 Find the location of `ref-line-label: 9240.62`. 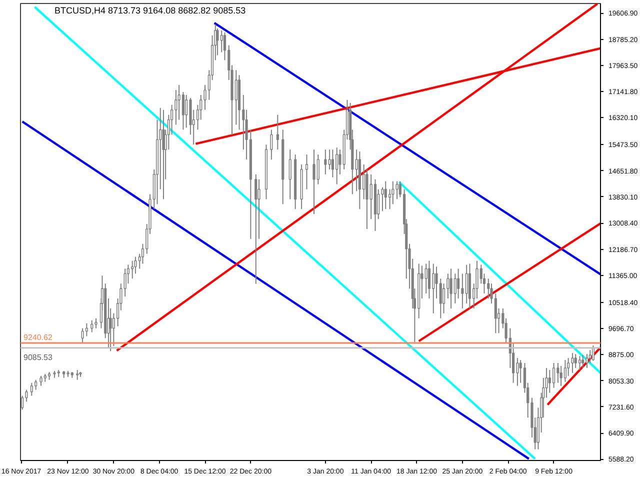

ref-line-label: 9240.62 is located at coordinates (38, 337).